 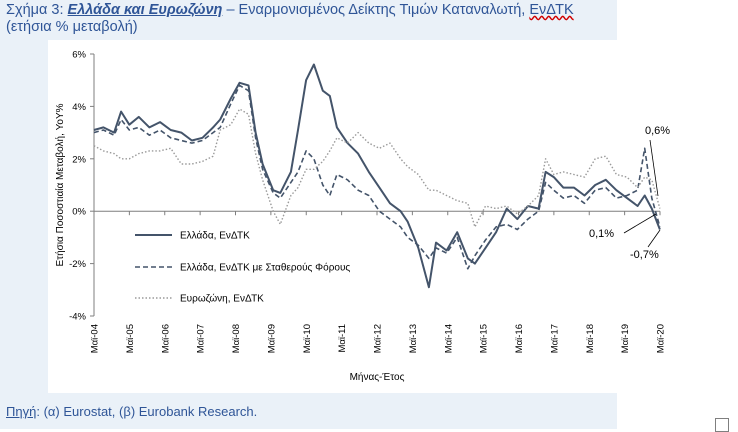 I want to click on legend-label-3: Ευρωζώνη, ΕνΔΤΚ, so click(x=222, y=299).